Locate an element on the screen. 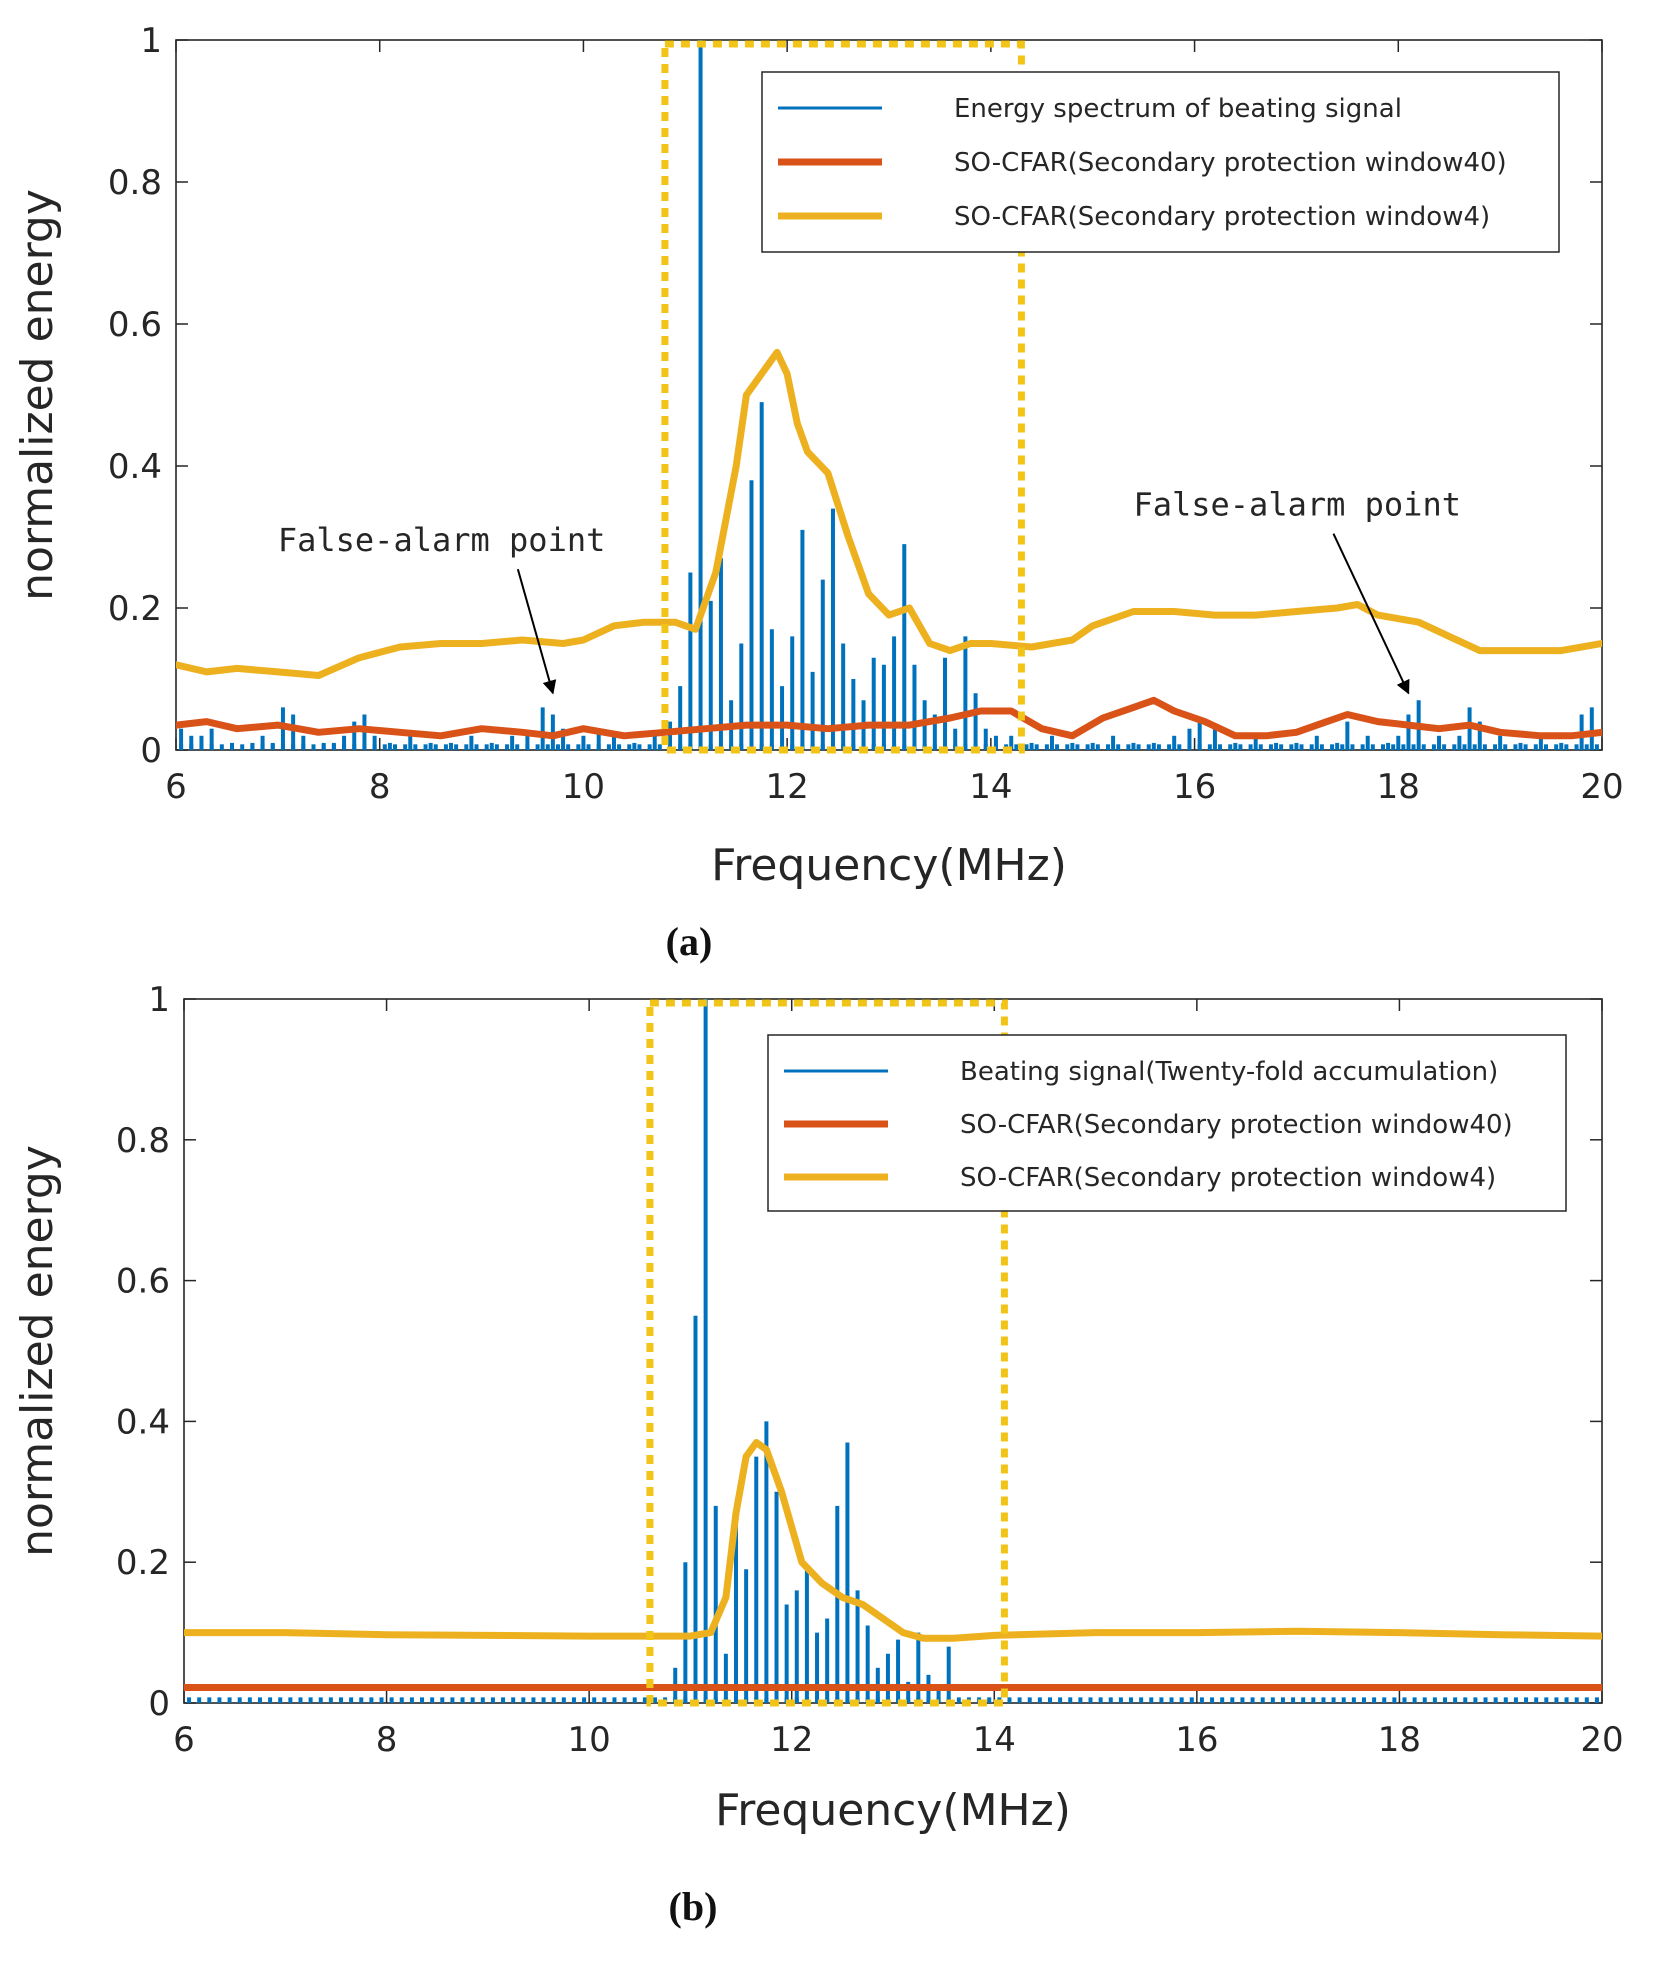 This screenshot has width=1653, height=1961. panel-caption: (a) is located at coordinates (689, 941).